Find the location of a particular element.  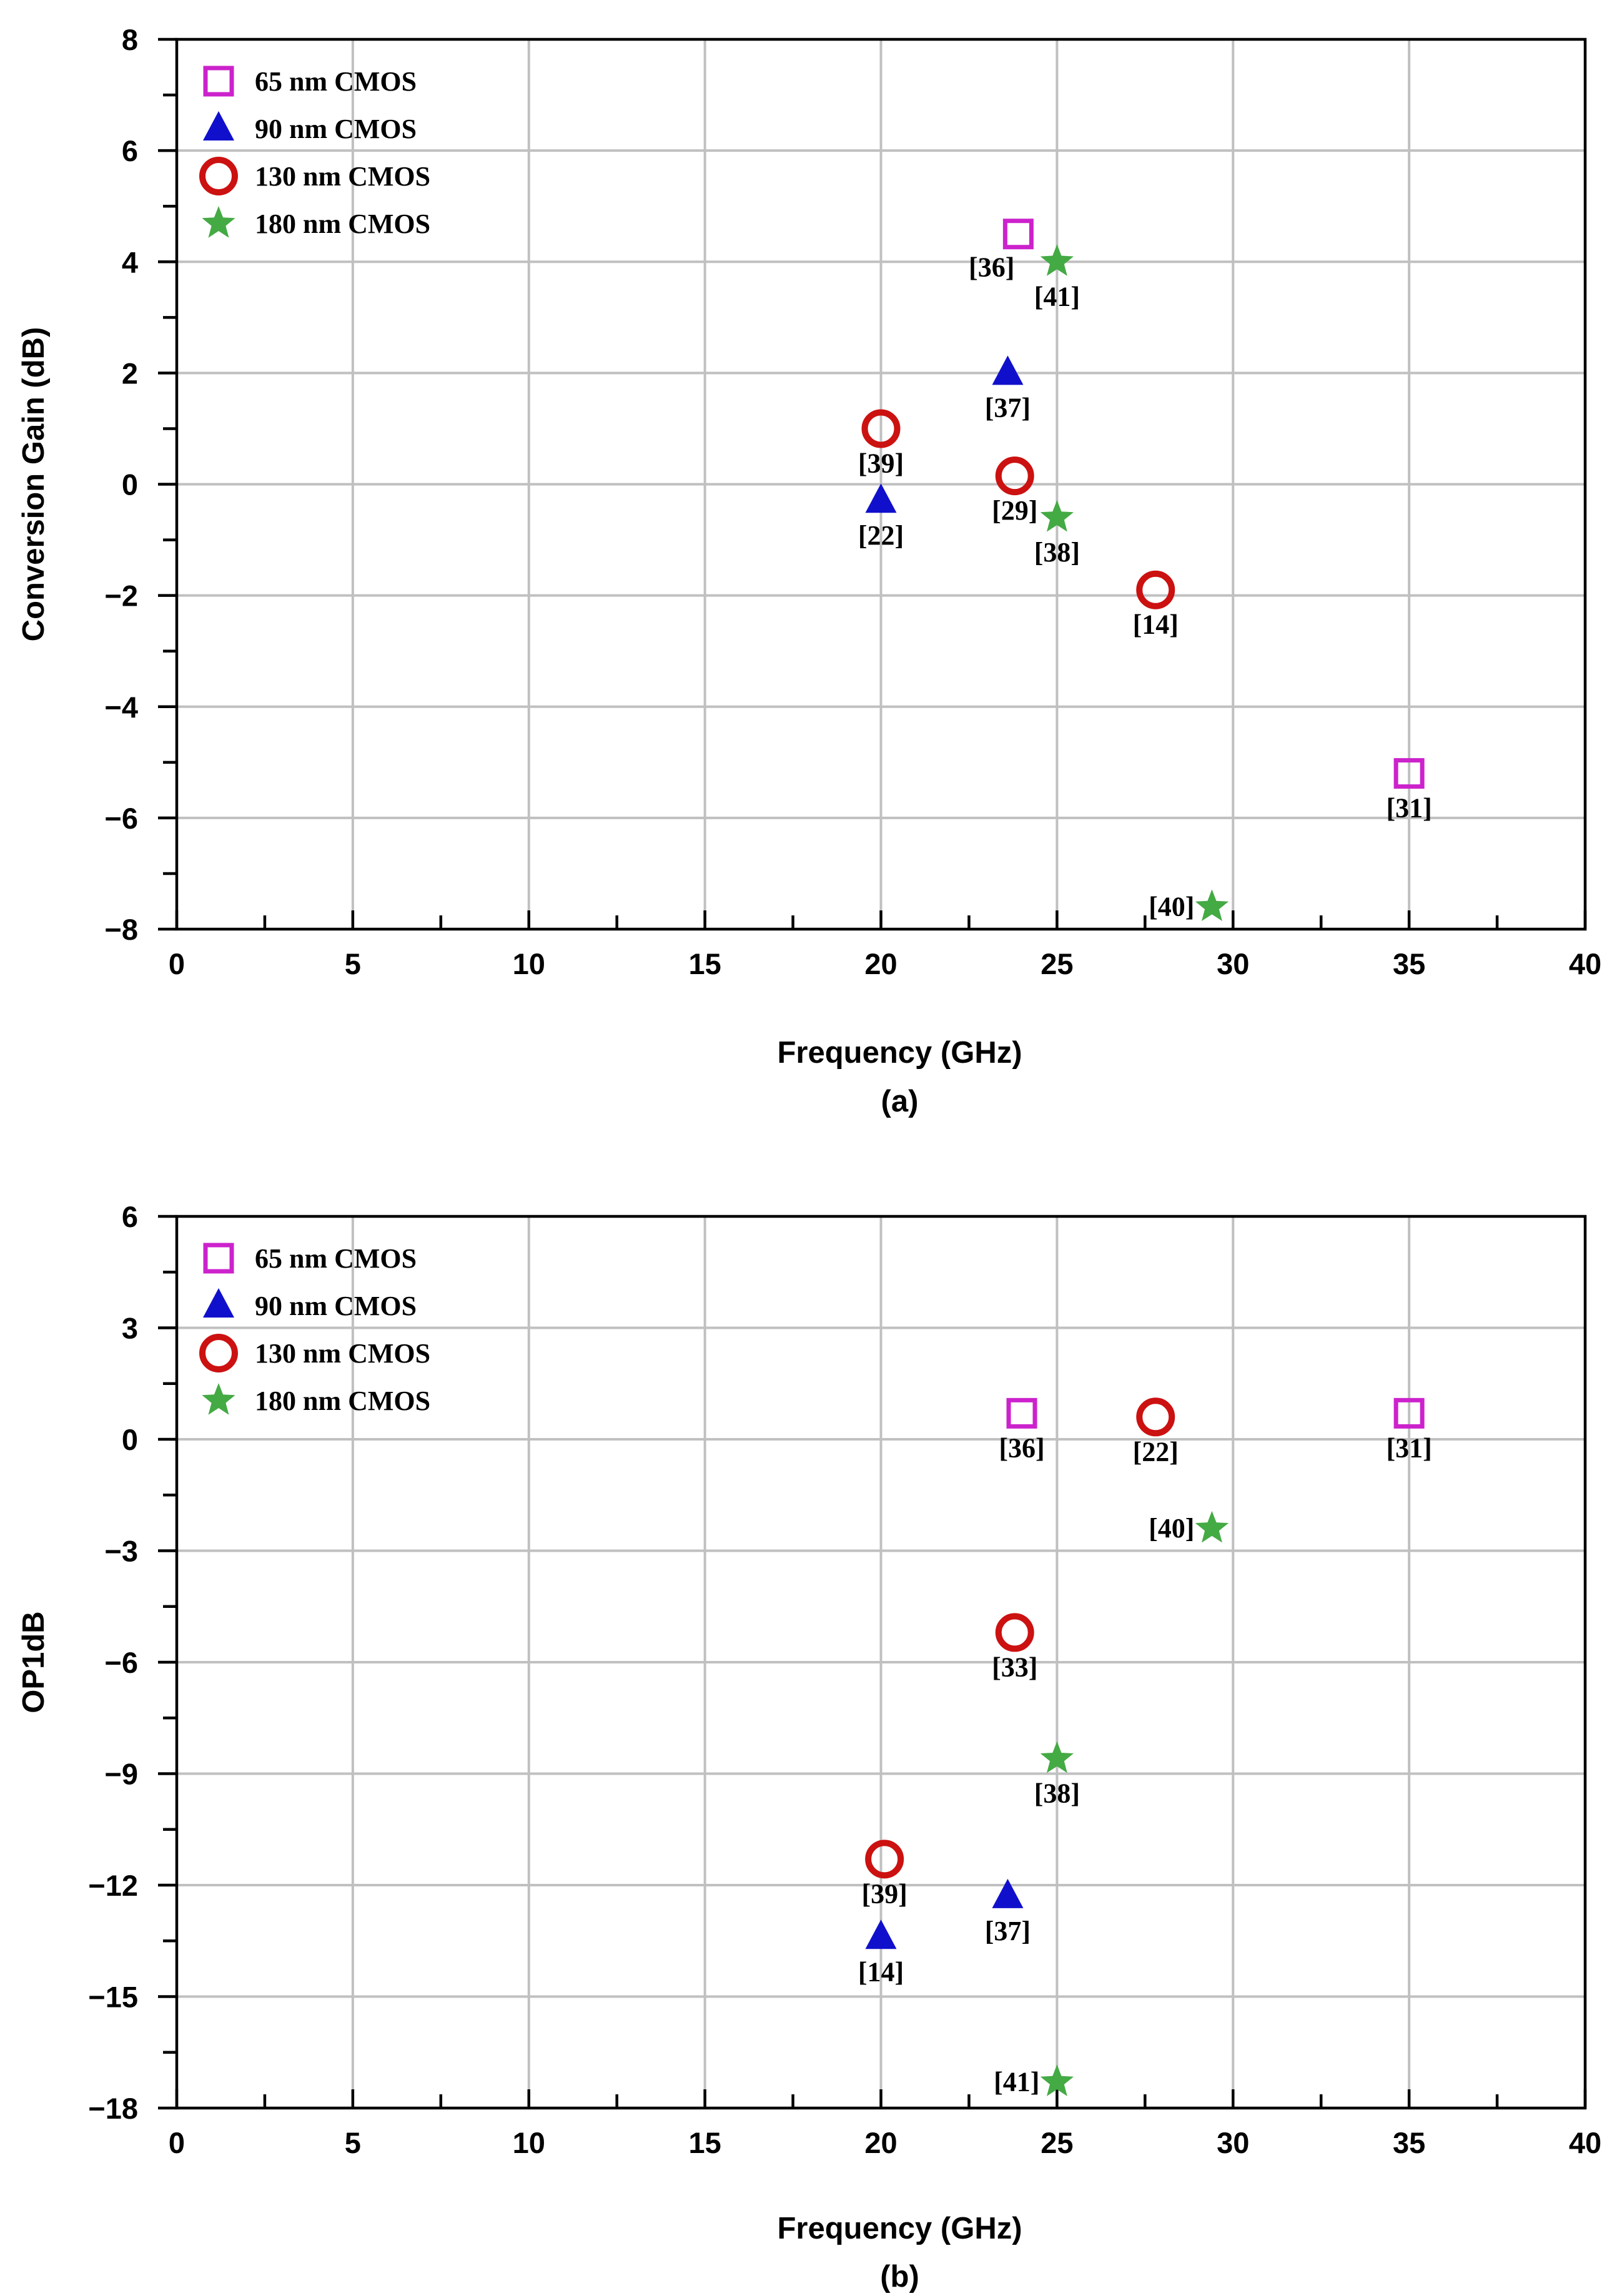

y-tick-label: −2 is located at coordinates (121, 596).